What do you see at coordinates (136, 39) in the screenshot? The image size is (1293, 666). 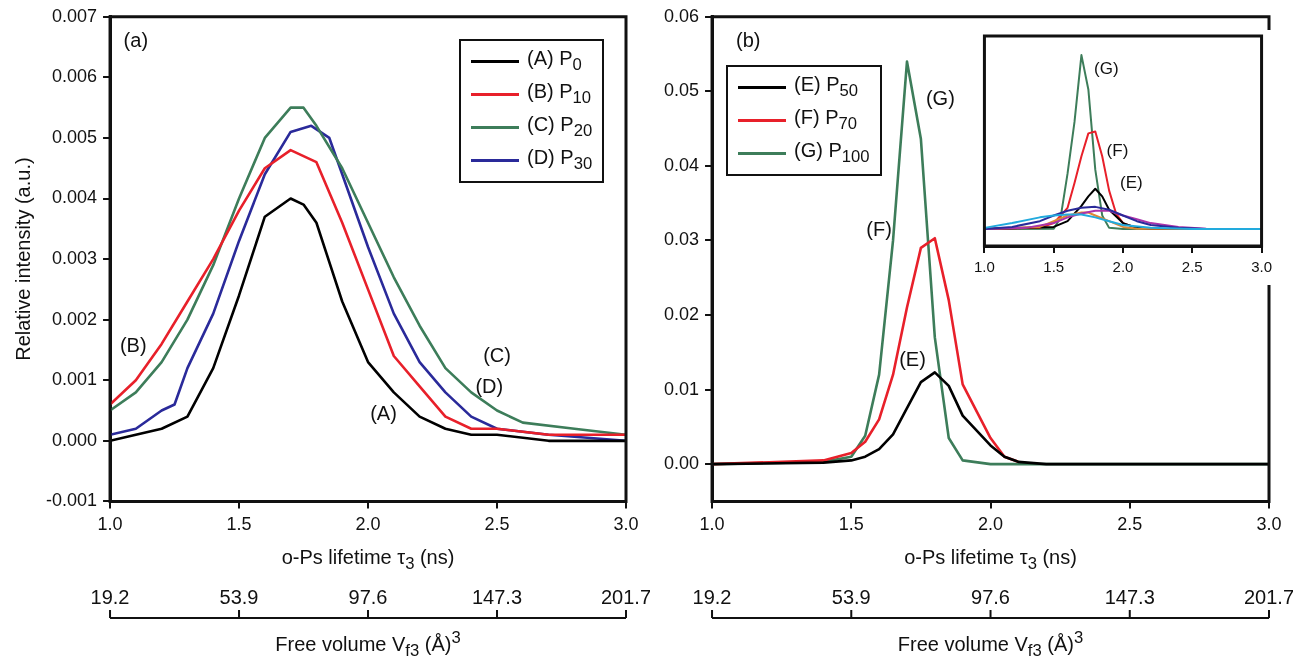 I see `annotation: (a)` at bounding box center [136, 39].